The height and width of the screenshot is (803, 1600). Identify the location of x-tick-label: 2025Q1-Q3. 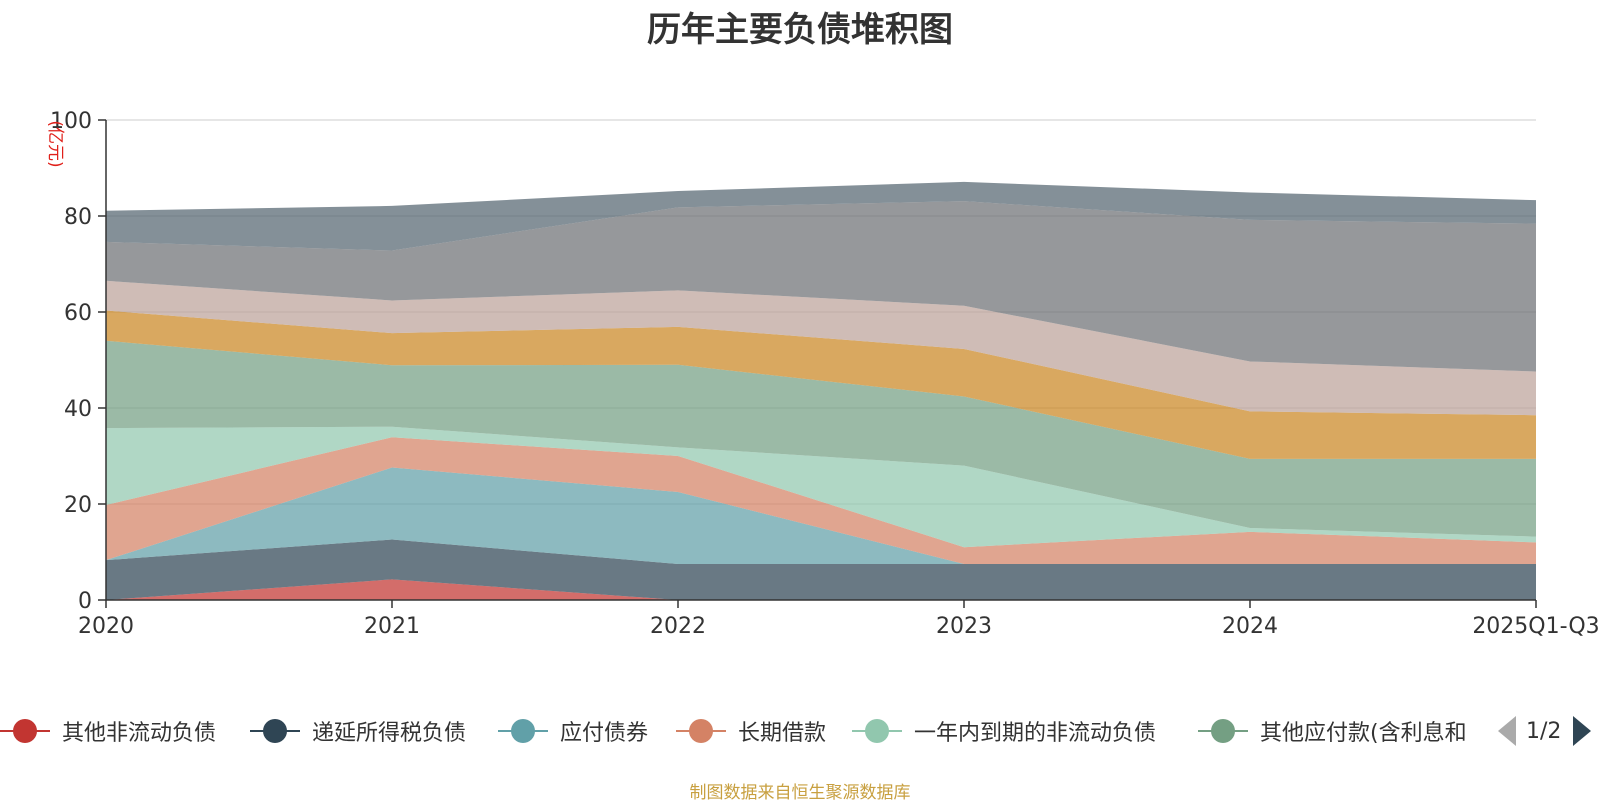
(1535, 626).